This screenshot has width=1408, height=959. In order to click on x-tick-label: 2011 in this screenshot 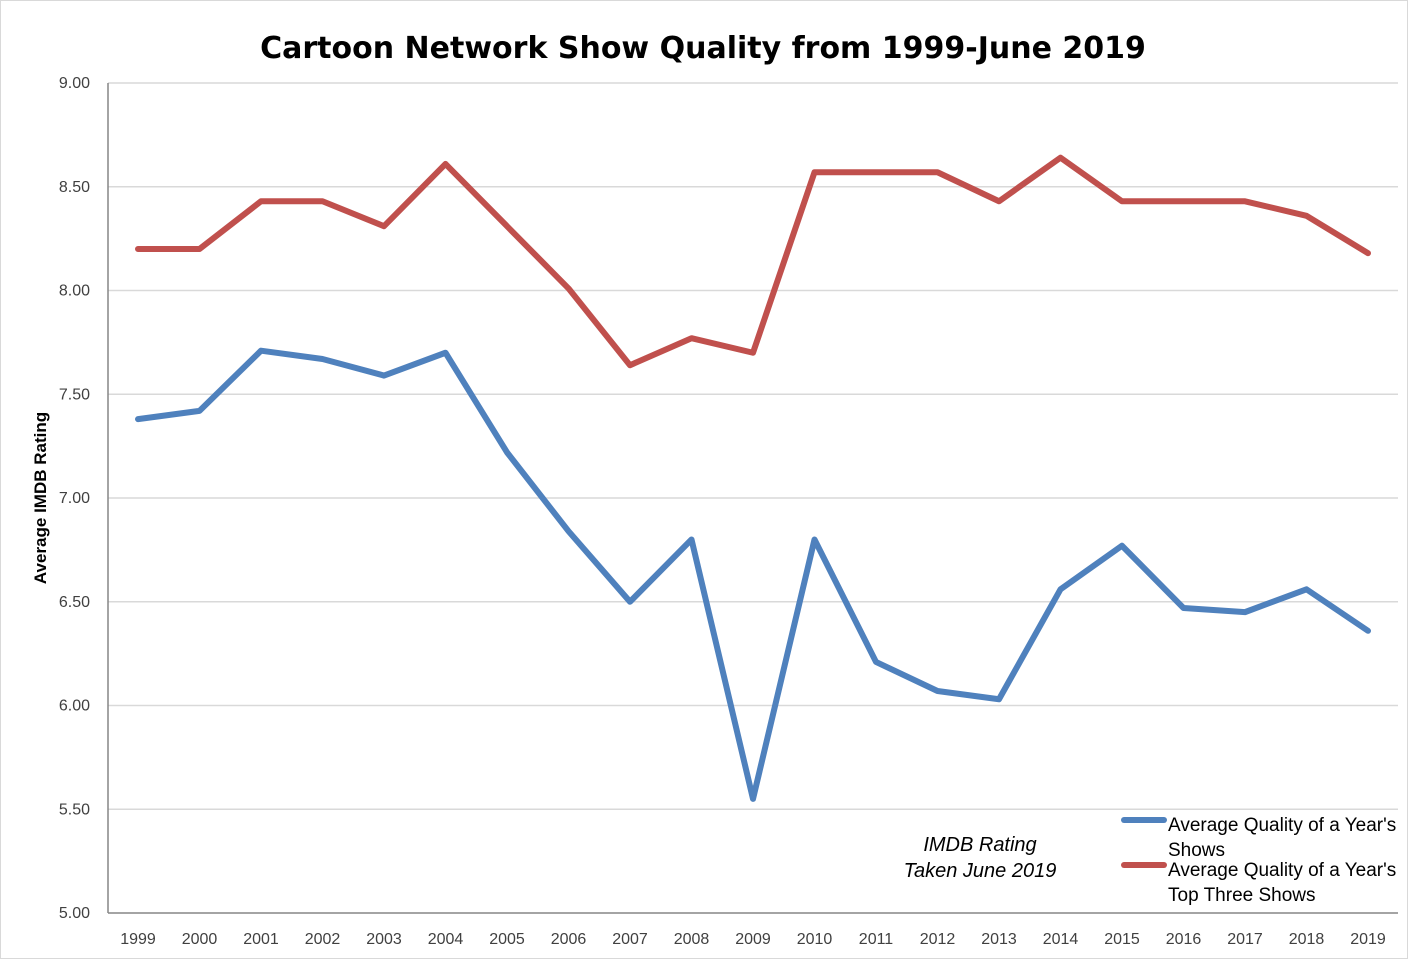, I will do `click(876, 939)`.